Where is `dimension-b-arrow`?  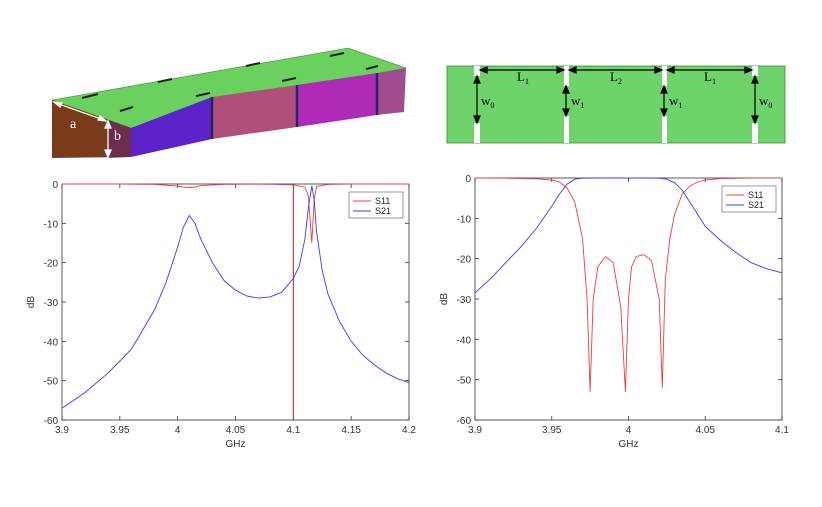
dimension-b-arrow is located at coordinates (108, 139).